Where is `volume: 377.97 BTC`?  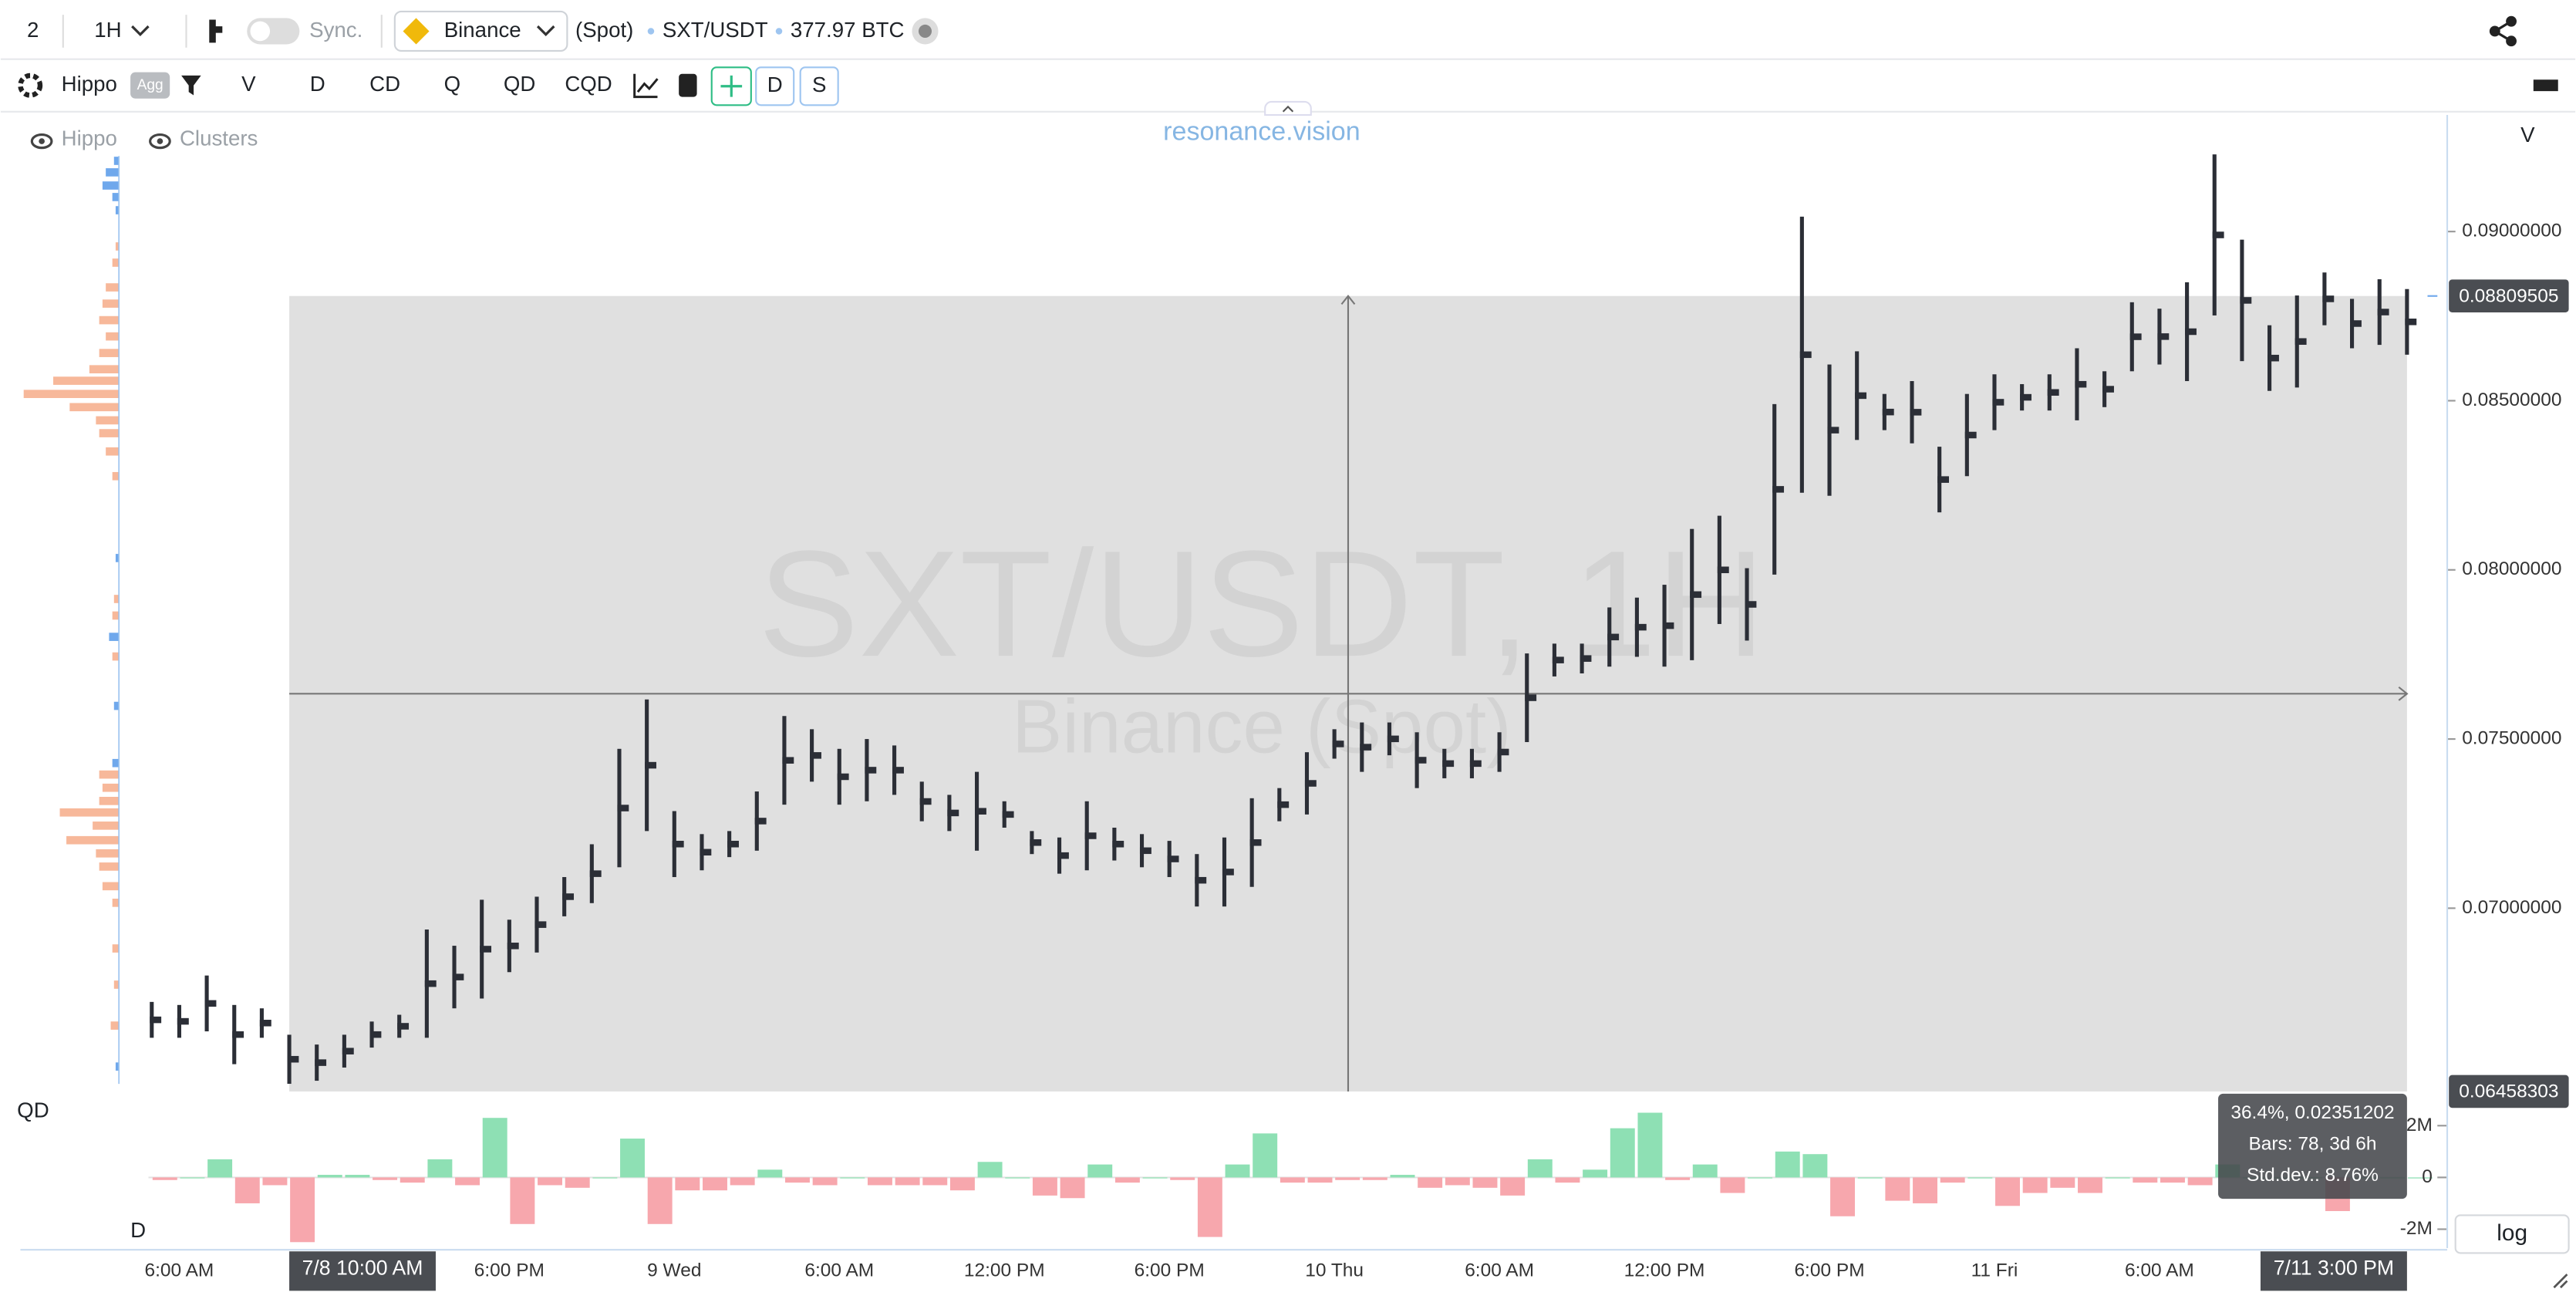 volume: 377.97 BTC is located at coordinates (848, 30).